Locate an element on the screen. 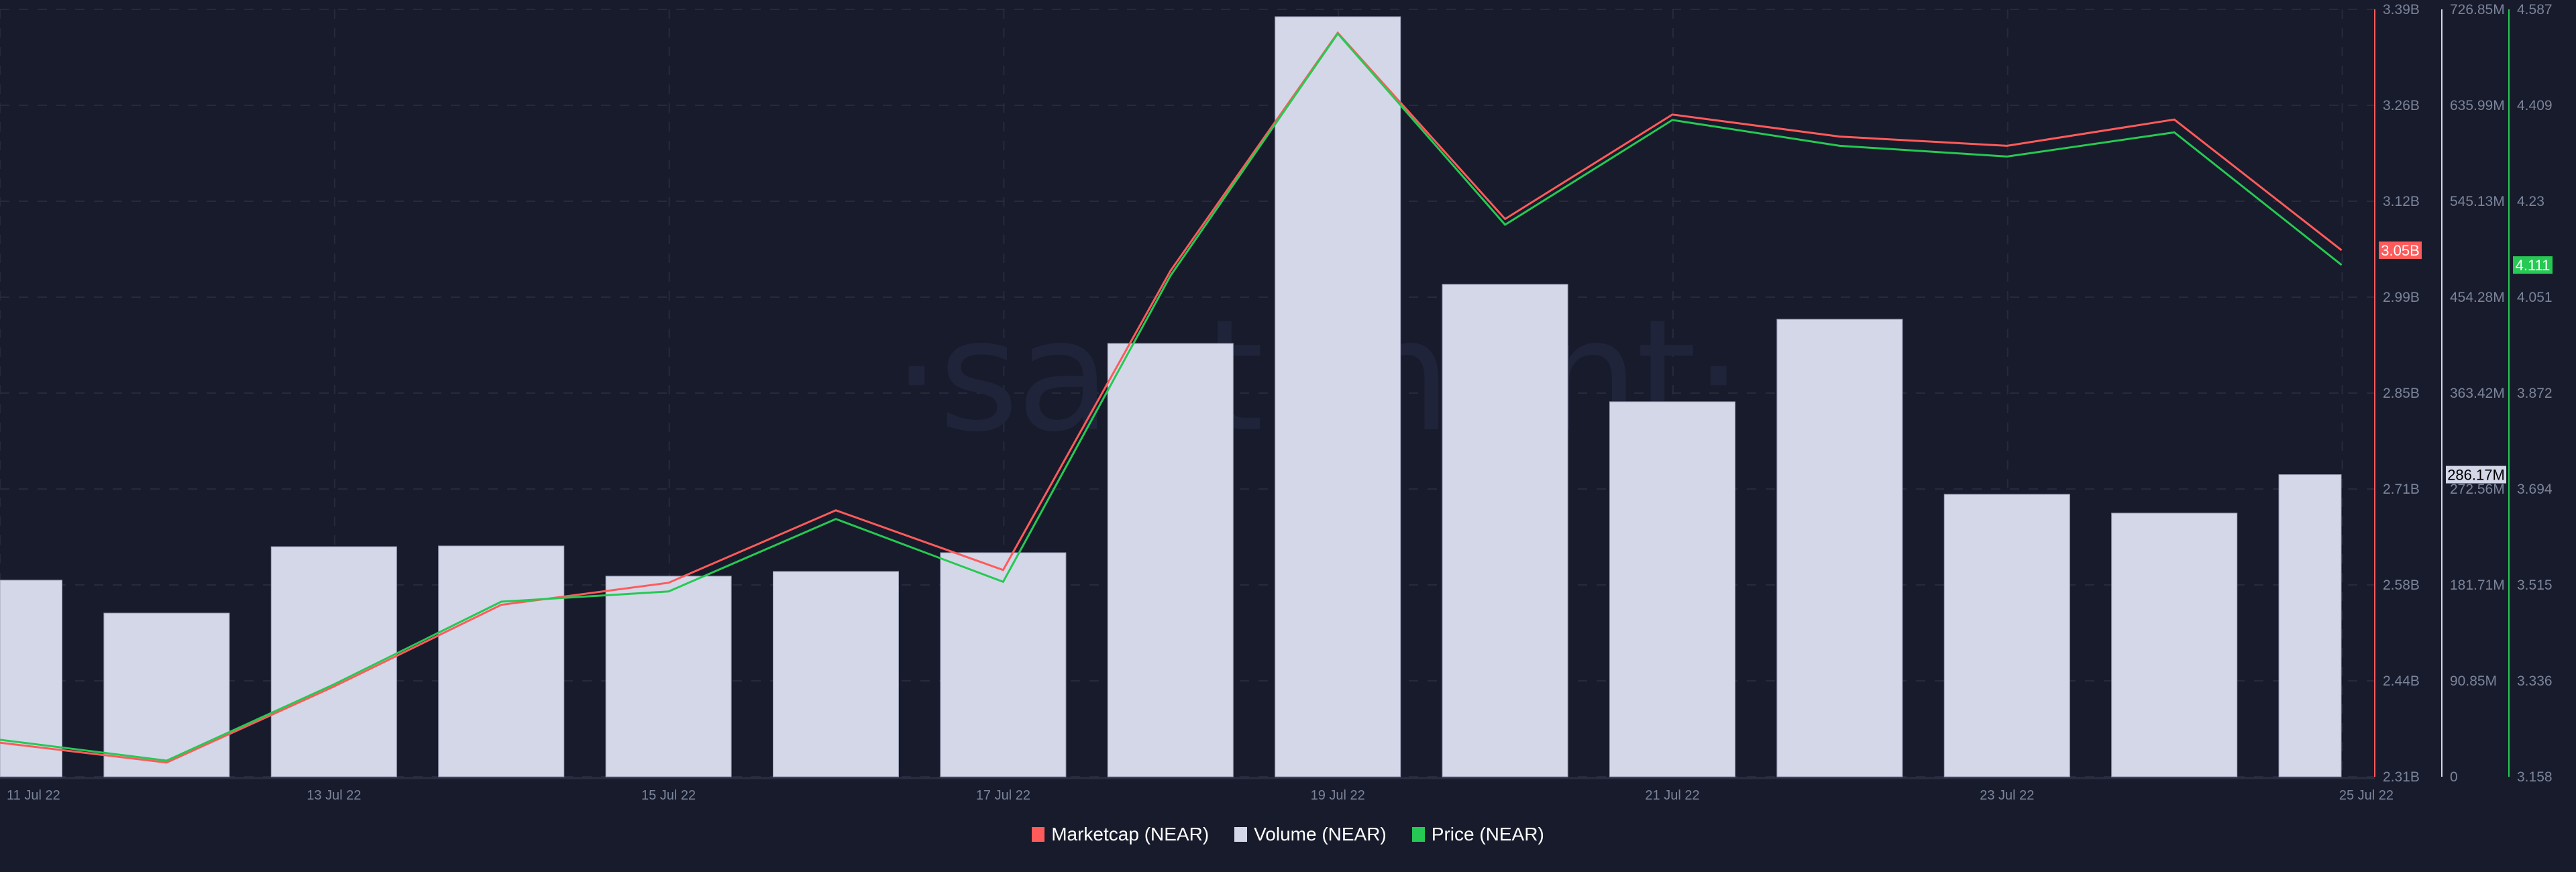 The width and height of the screenshot is (2576, 872). price-axis-tick-label: 3.515 is located at coordinates (2535, 585).